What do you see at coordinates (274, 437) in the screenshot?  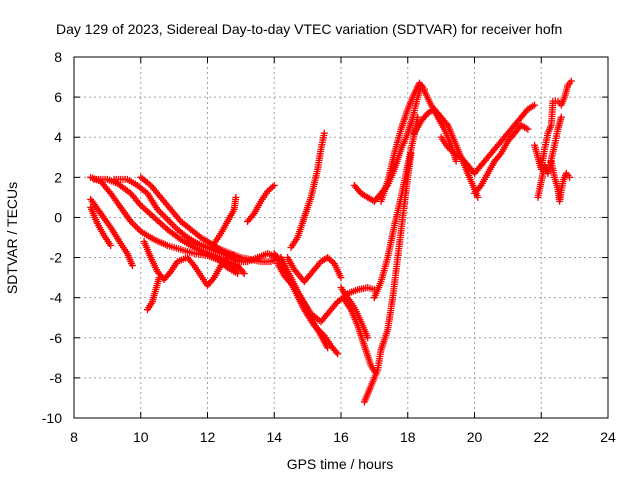 I see `x-tick-label: 14` at bounding box center [274, 437].